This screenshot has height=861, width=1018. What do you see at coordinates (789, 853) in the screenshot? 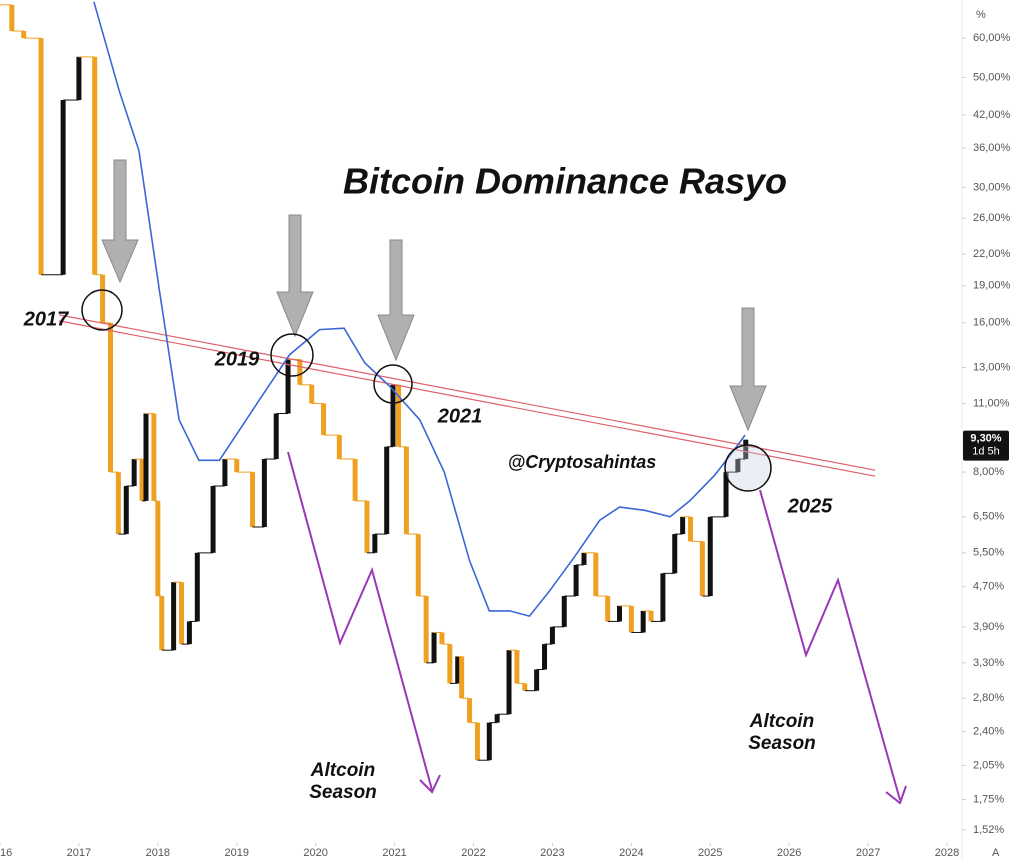
I see `x-tick-label: 2026` at bounding box center [789, 853].